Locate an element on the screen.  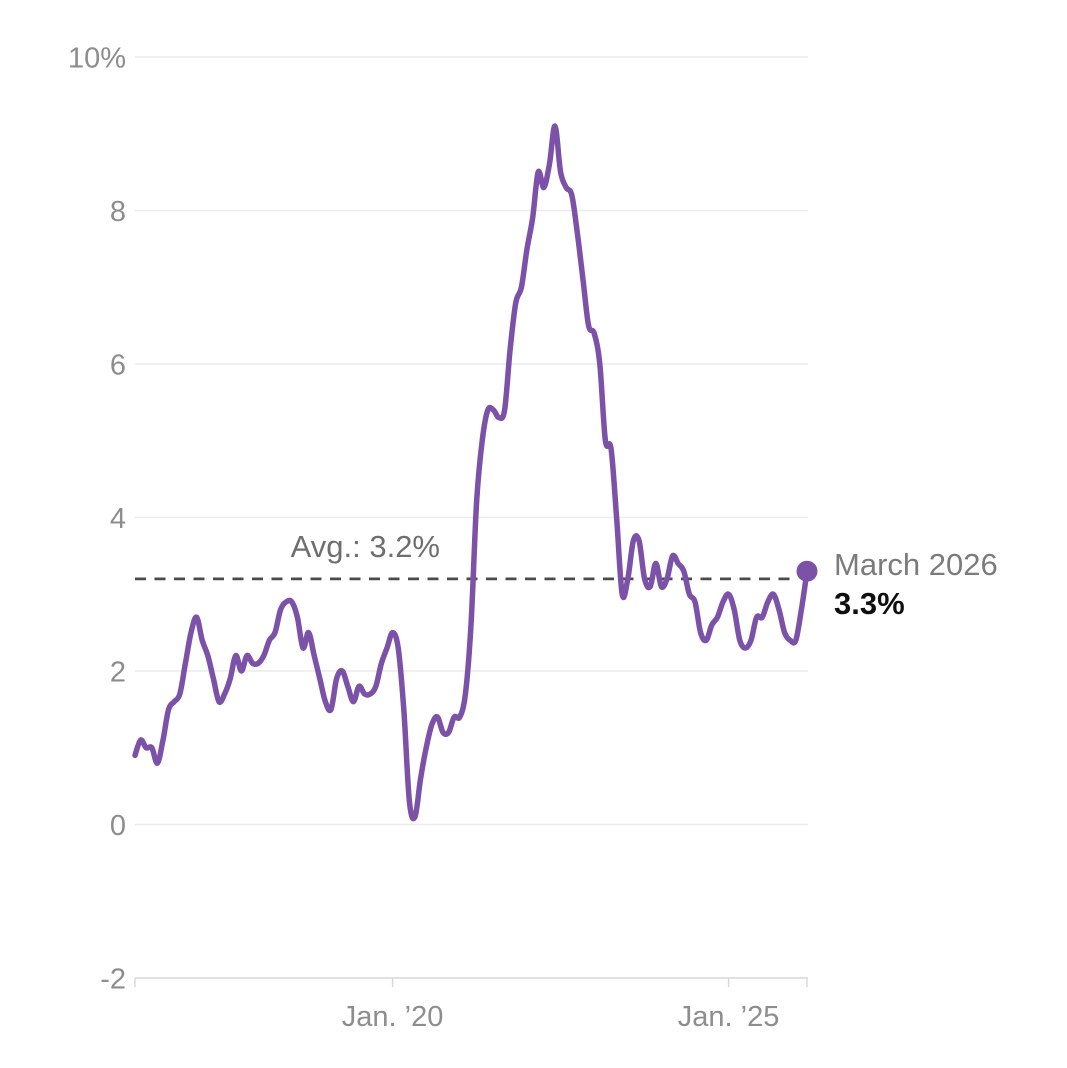
y-axis-tick-label: -2 is located at coordinates (113, 980).